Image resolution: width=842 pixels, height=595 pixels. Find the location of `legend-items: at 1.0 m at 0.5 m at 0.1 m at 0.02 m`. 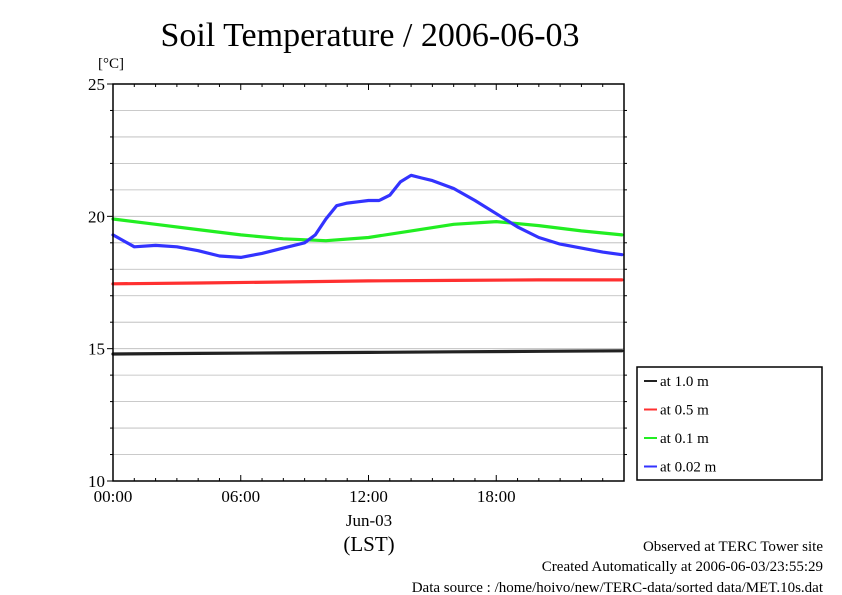

legend-items: at 1.0 m at 0.5 m at 0.1 m at 0.02 m is located at coordinates (680, 425).